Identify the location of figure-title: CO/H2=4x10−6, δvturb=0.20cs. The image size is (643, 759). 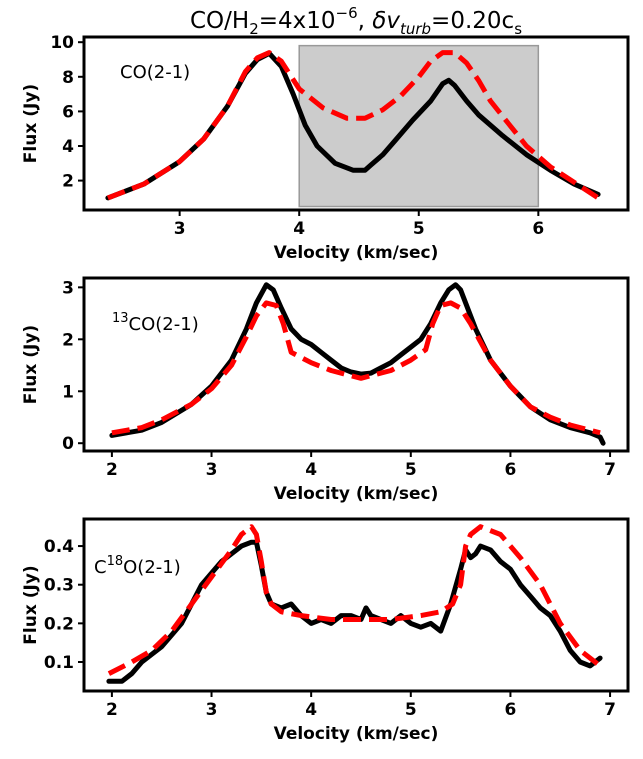
(356, 21).